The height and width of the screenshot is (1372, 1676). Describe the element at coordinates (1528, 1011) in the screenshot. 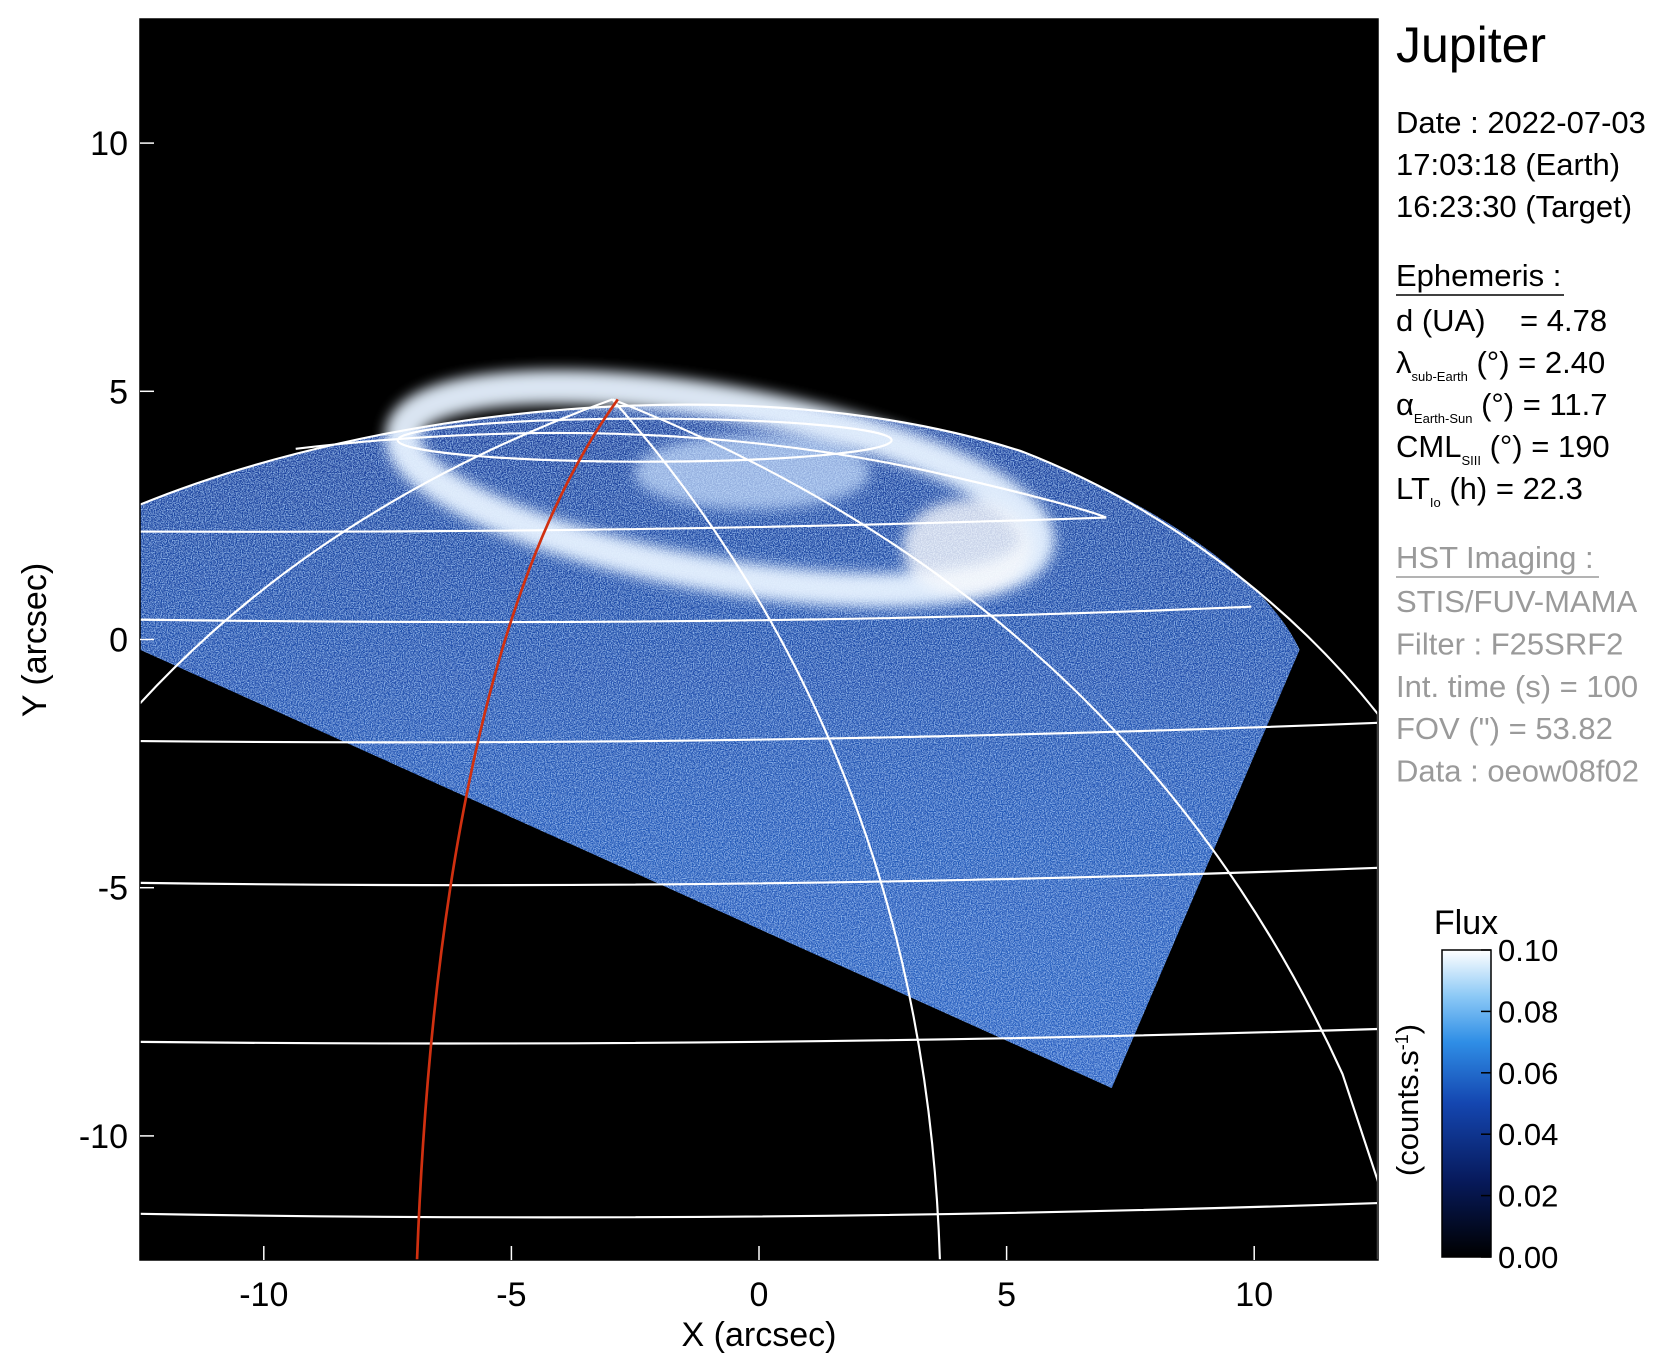

I see `colorbar-tick-label: 0.08` at that location.